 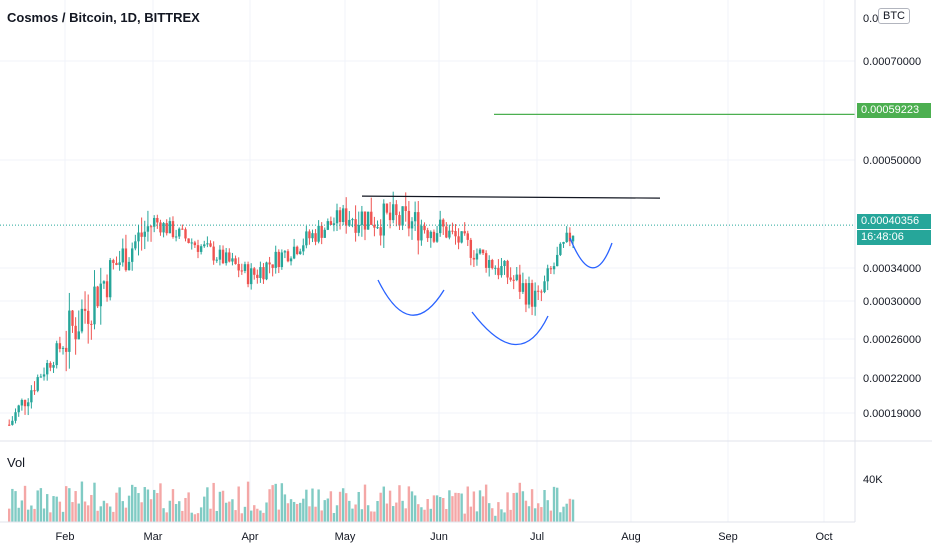 I want to click on currency-button: BTC, so click(x=894, y=16).